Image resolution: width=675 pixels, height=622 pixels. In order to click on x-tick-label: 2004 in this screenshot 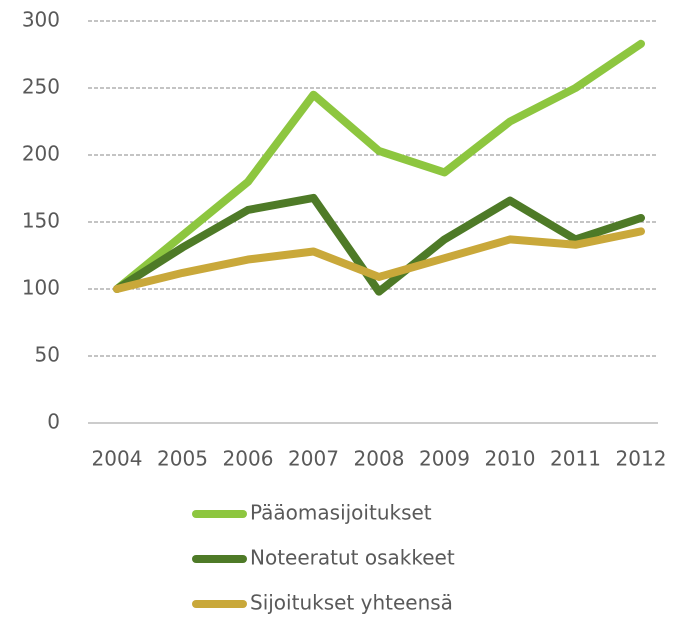, I will do `click(117, 459)`.